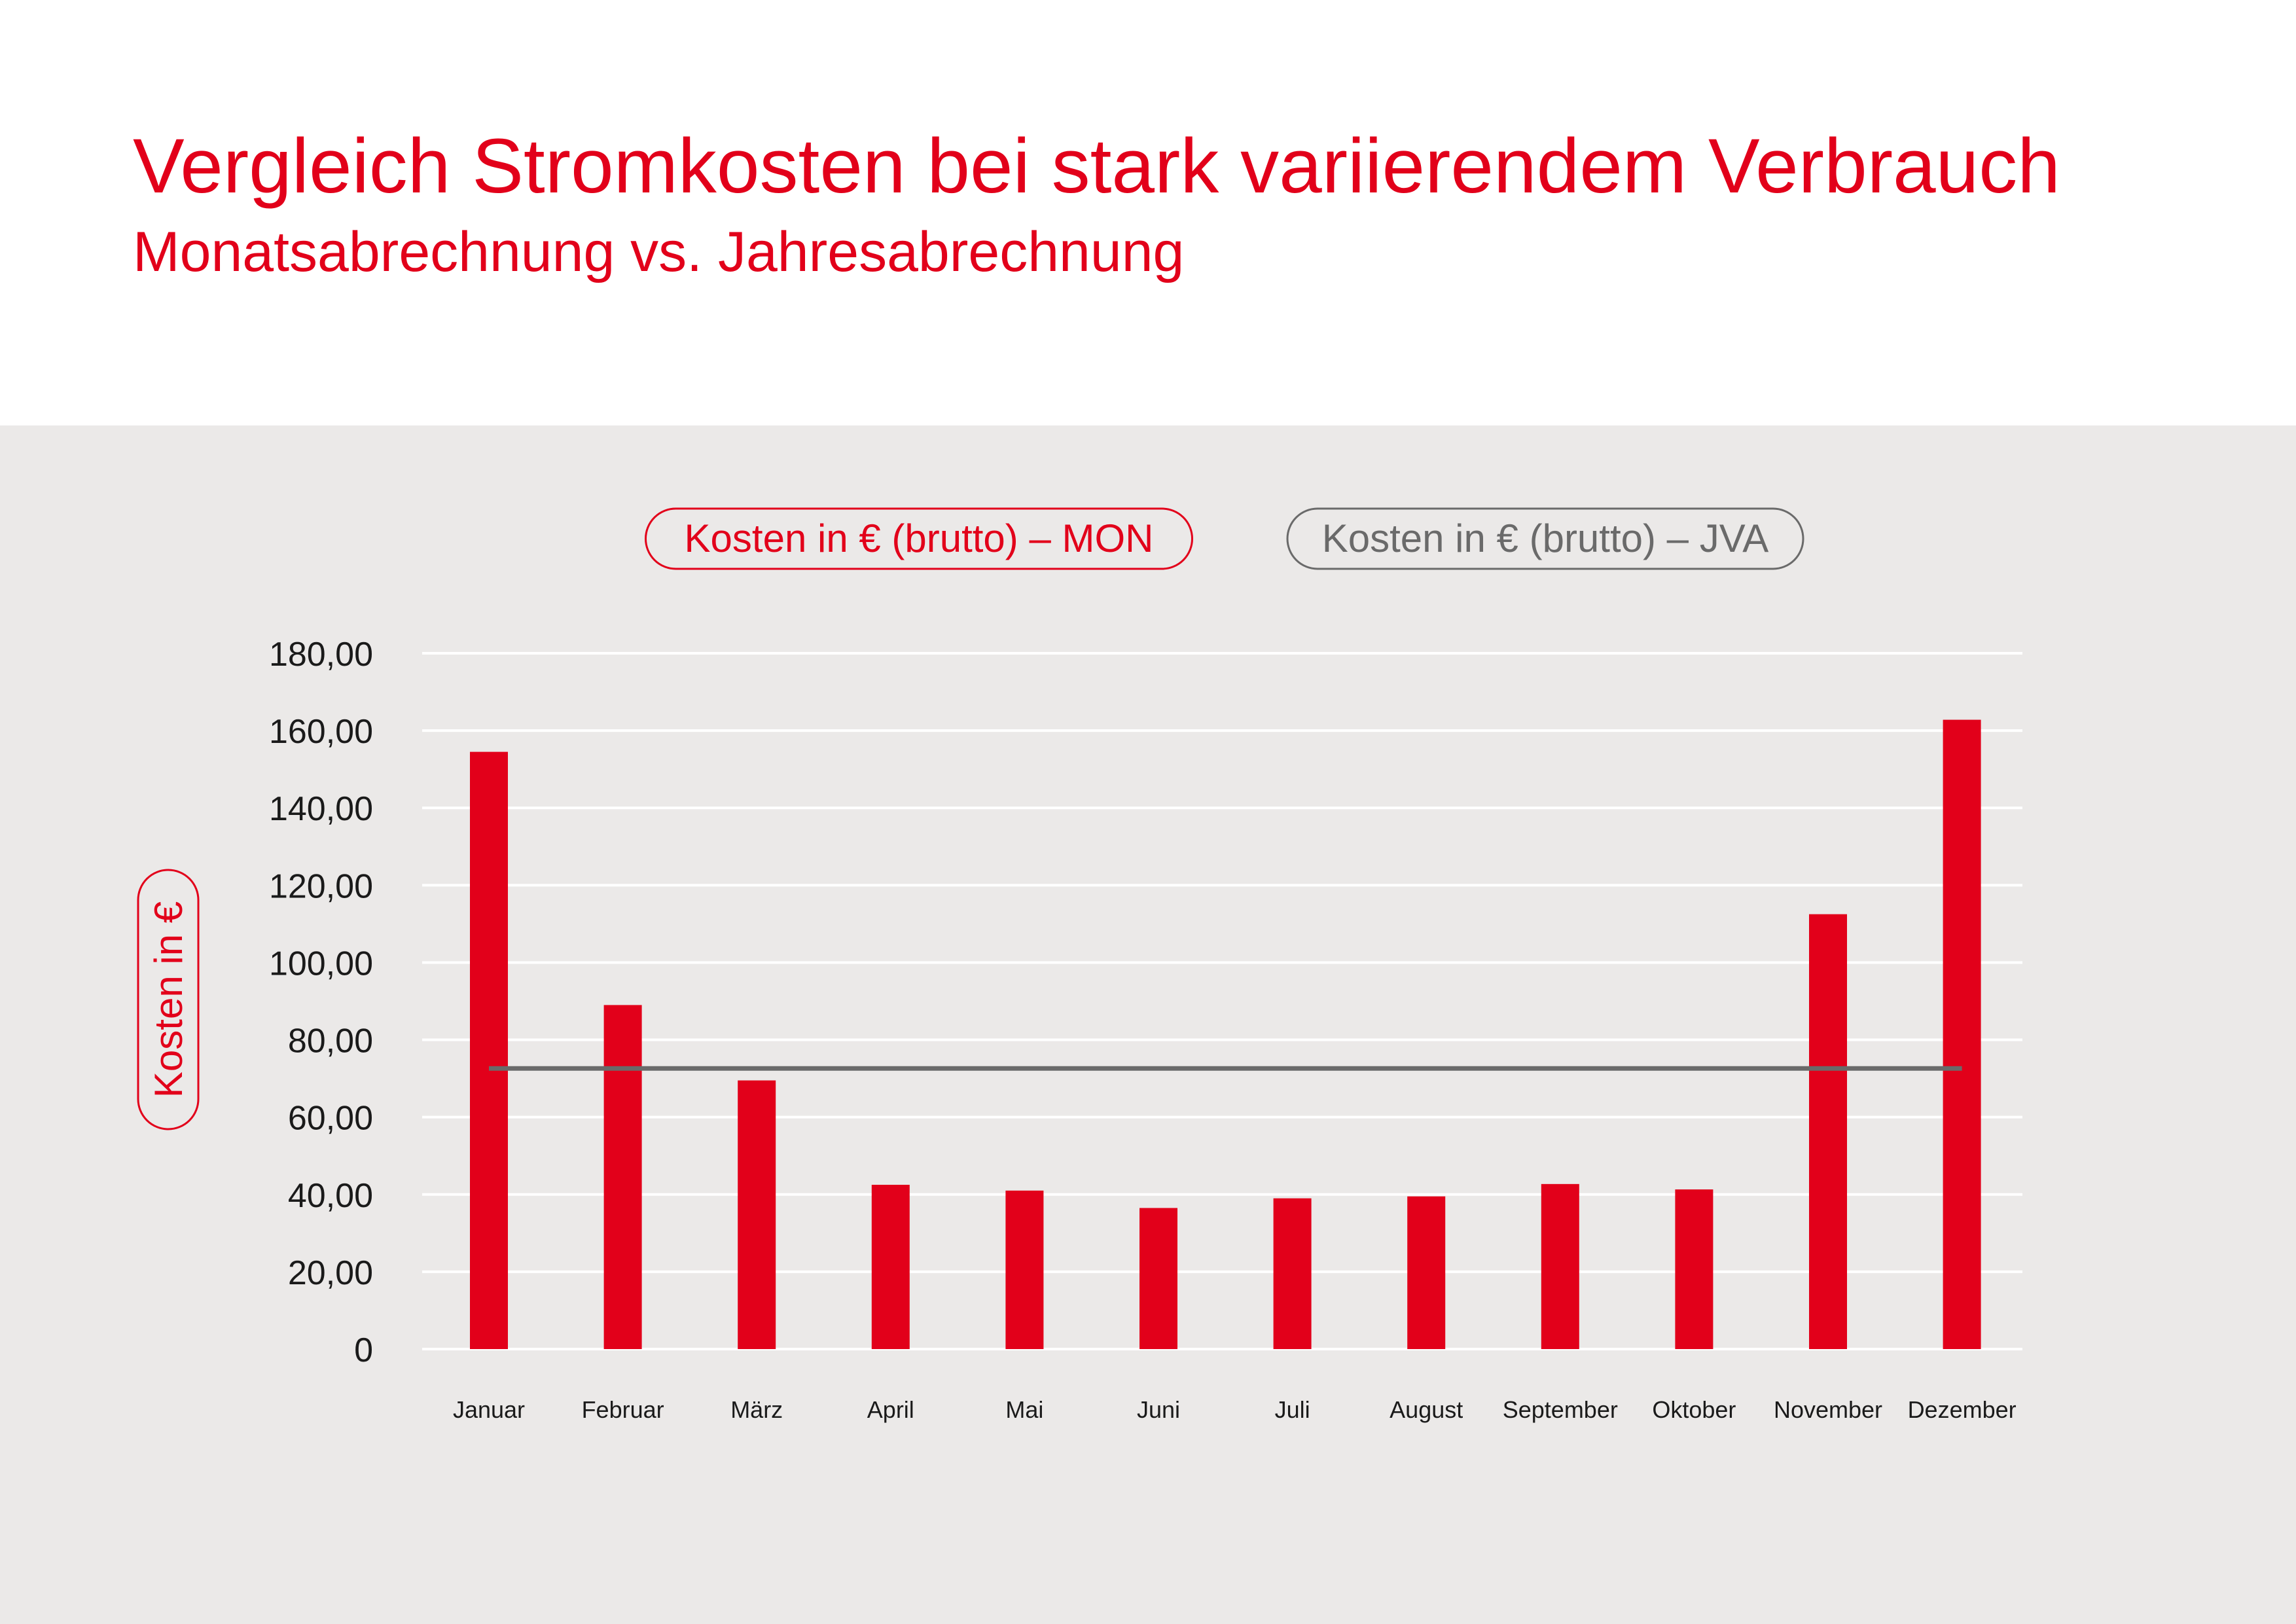 This screenshot has width=2296, height=1624. I want to click on x-tick-label: Februar, so click(623, 1409).